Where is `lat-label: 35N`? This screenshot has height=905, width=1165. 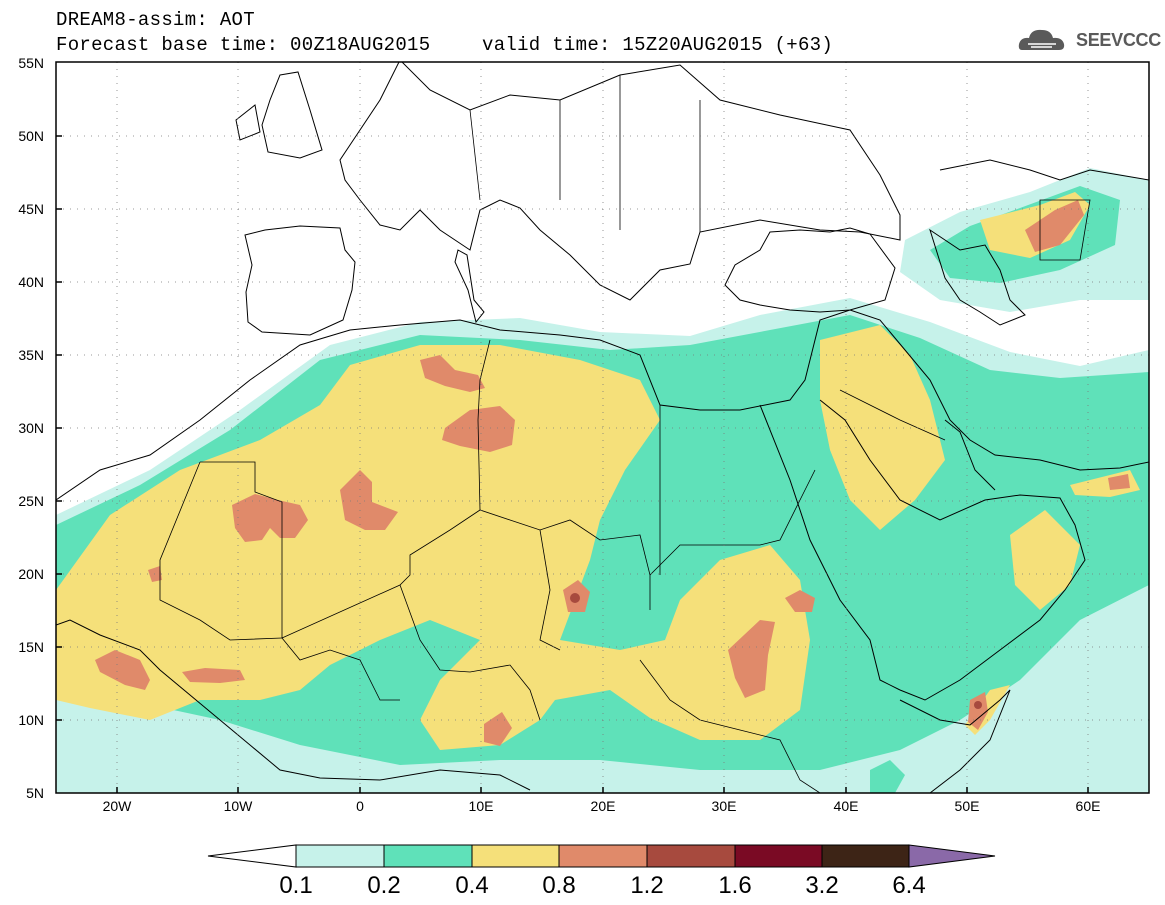 lat-label: 35N is located at coordinates (31, 355).